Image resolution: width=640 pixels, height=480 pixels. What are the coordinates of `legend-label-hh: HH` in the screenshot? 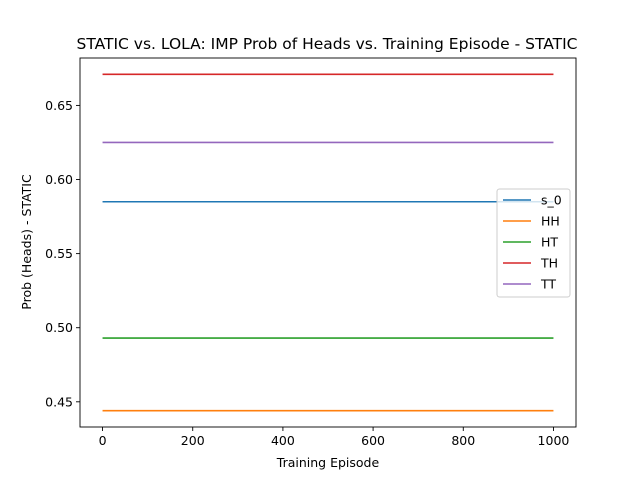 It's located at (550, 221).